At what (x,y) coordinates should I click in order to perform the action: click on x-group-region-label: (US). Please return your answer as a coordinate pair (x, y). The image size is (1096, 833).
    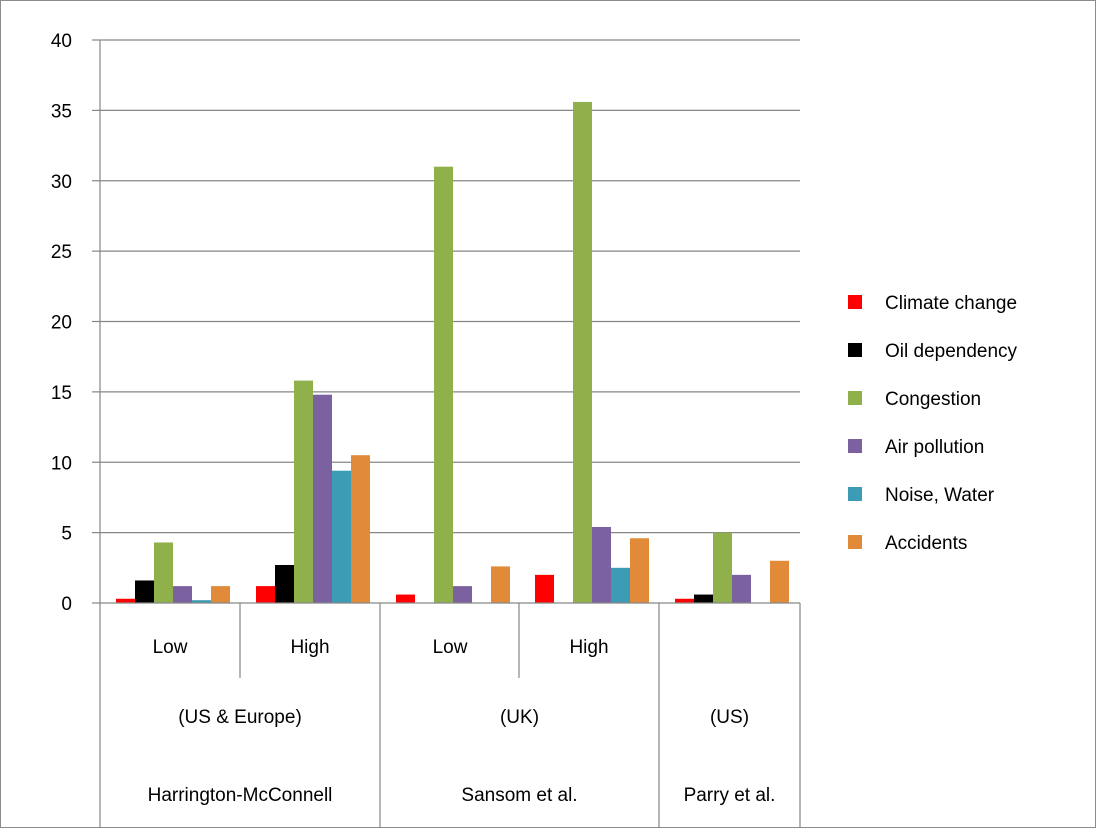
    Looking at the image, I should click on (729, 717).